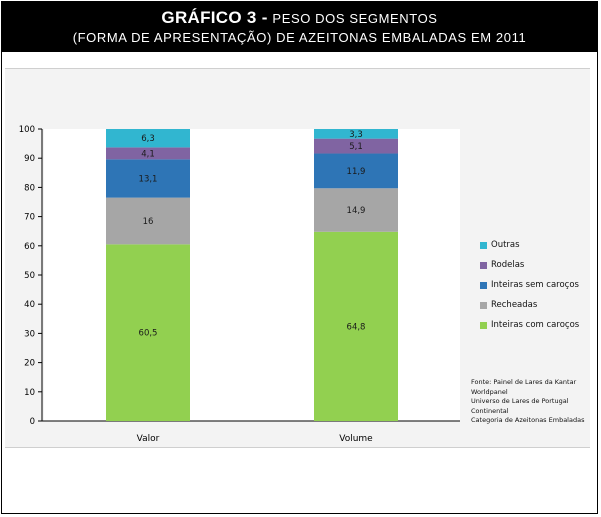  What do you see at coordinates (29, 334) in the screenshot?
I see `y-tick-label: 30` at bounding box center [29, 334].